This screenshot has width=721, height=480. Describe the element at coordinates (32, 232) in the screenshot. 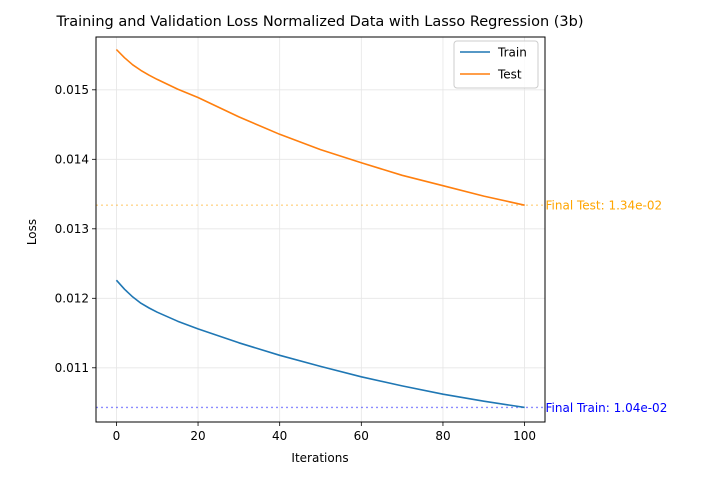

I see `y-axis-label: Loss` at that location.